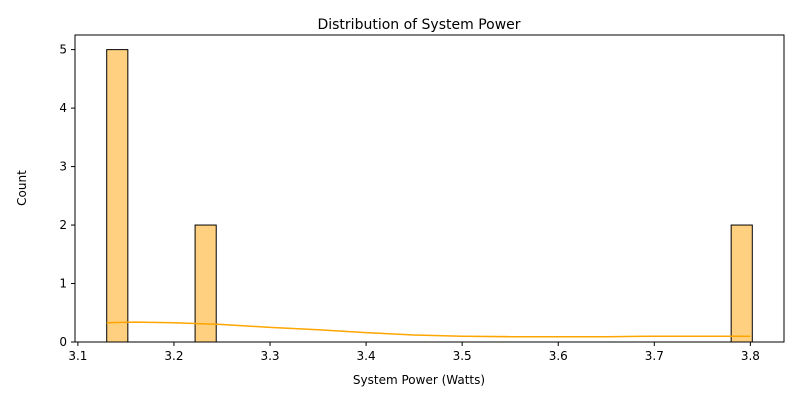  What do you see at coordinates (173, 356) in the screenshot?
I see `x-tick-label: 3.2` at bounding box center [173, 356].